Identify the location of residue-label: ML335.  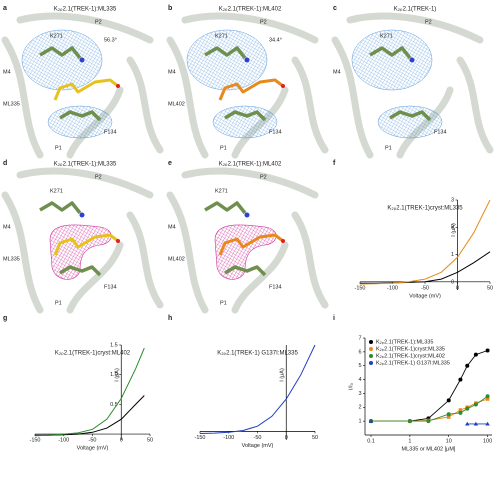
(11, 104).